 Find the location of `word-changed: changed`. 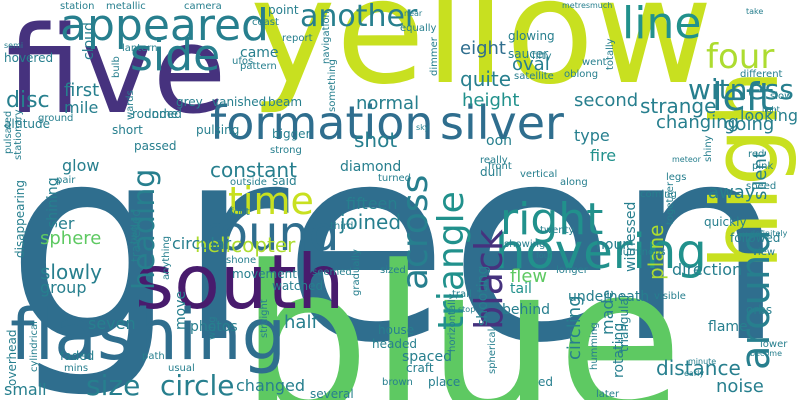

word-changed: changed is located at coordinates (271, 385).